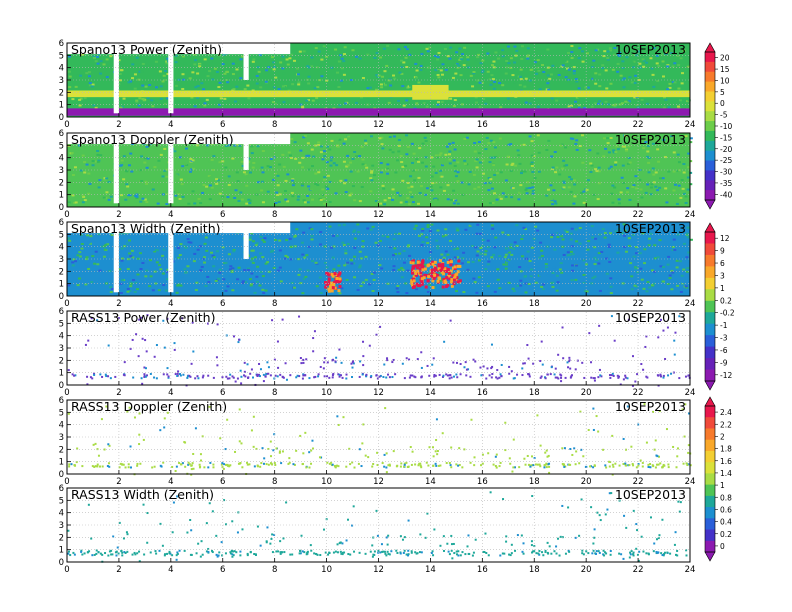 The width and height of the screenshot is (792, 612). Describe the element at coordinates (722, 92) in the screenshot. I see `colorbar-label: 5` at that location.